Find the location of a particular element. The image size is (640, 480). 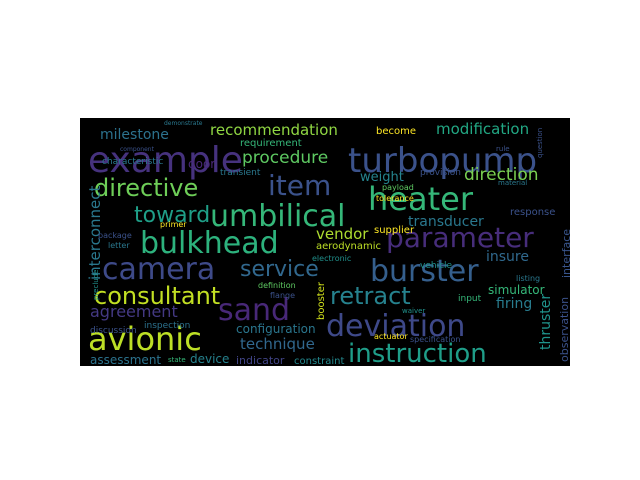

word-listing: listing is located at coordinates (528, 278).